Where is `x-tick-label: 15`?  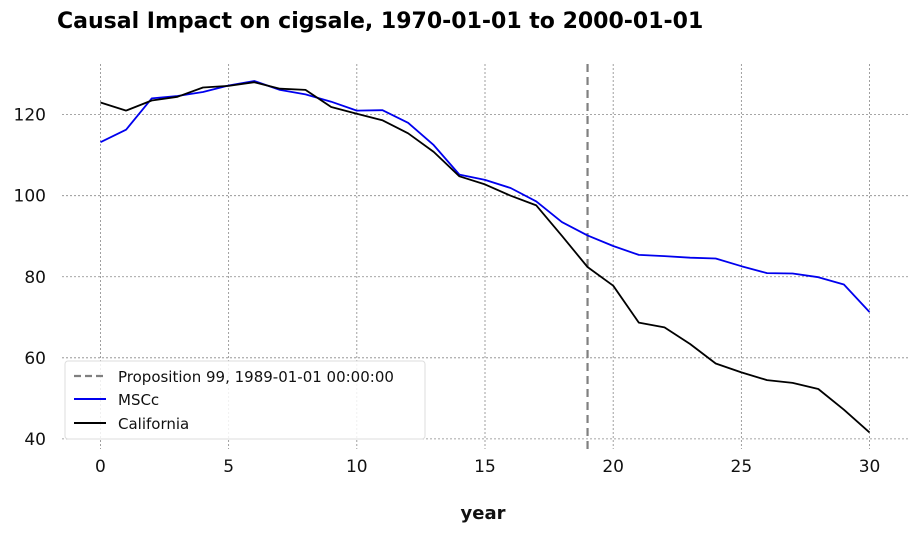 x-tick-label: 15 is located at coordinates (485, 467).